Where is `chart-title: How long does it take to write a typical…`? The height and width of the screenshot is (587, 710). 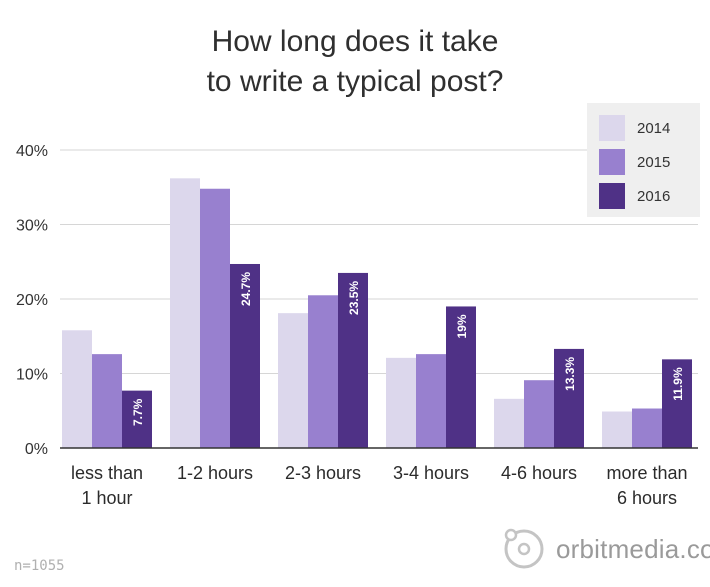
chart-title: How long does it take to write a typical… is located at coordinates (355, 62).